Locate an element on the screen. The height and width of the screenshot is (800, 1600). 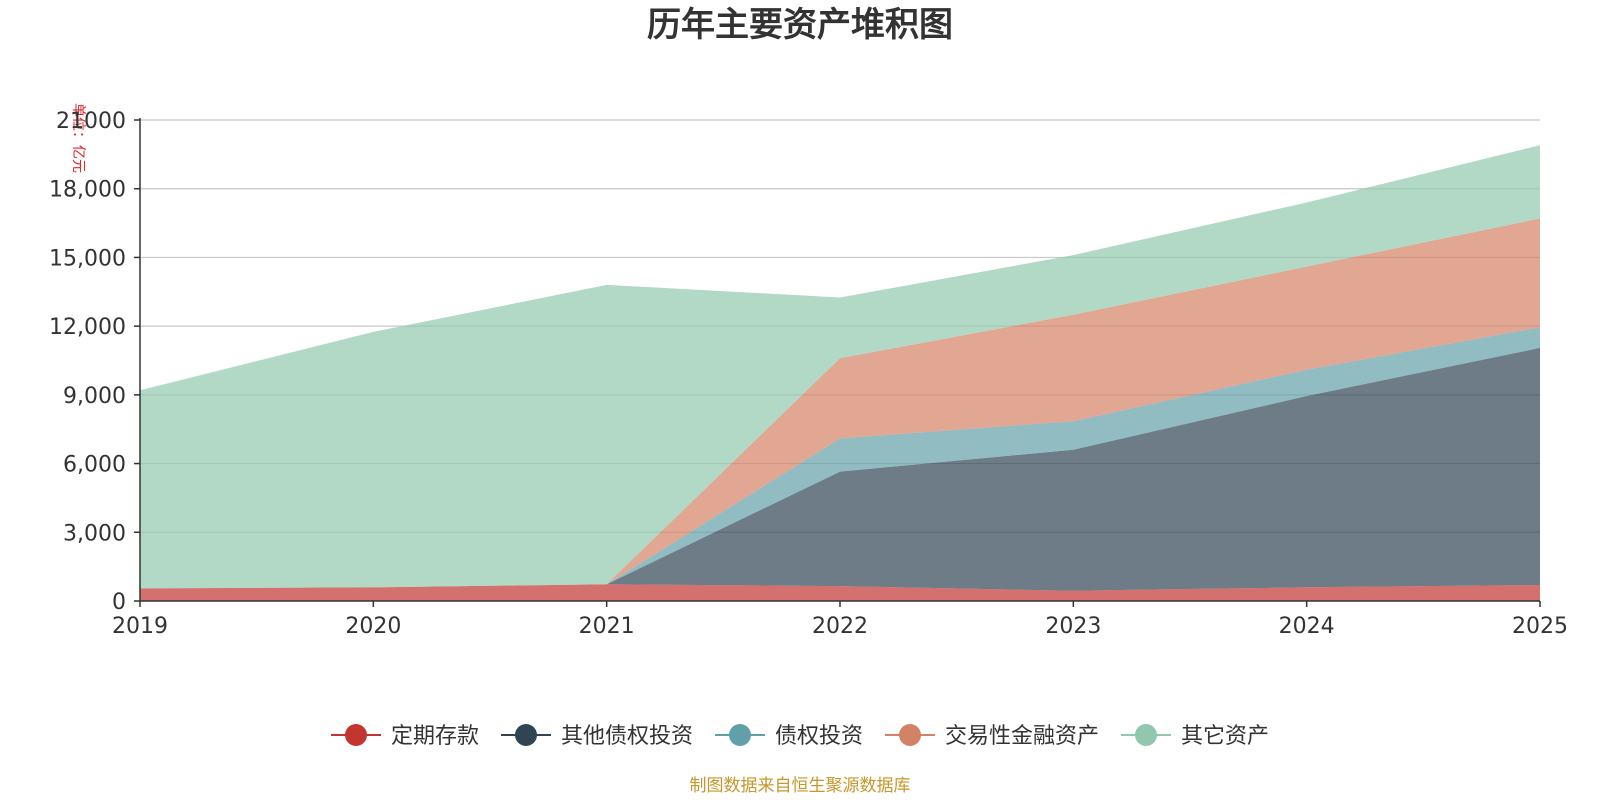
legend-item-0: 定期存款 is located at coordinates (405, 736).